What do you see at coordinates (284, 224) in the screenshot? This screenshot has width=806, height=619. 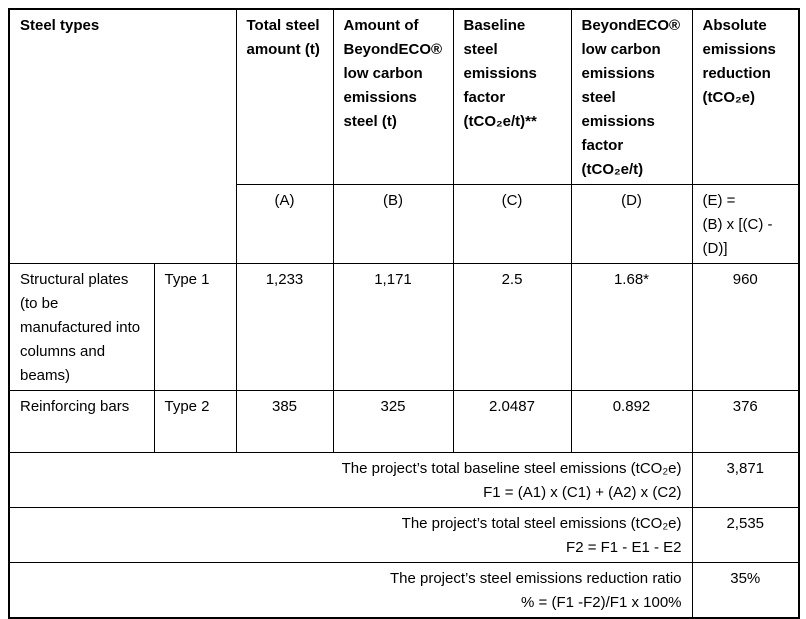 I see `symbol-a: (A)` at bounding box center [284, 224].